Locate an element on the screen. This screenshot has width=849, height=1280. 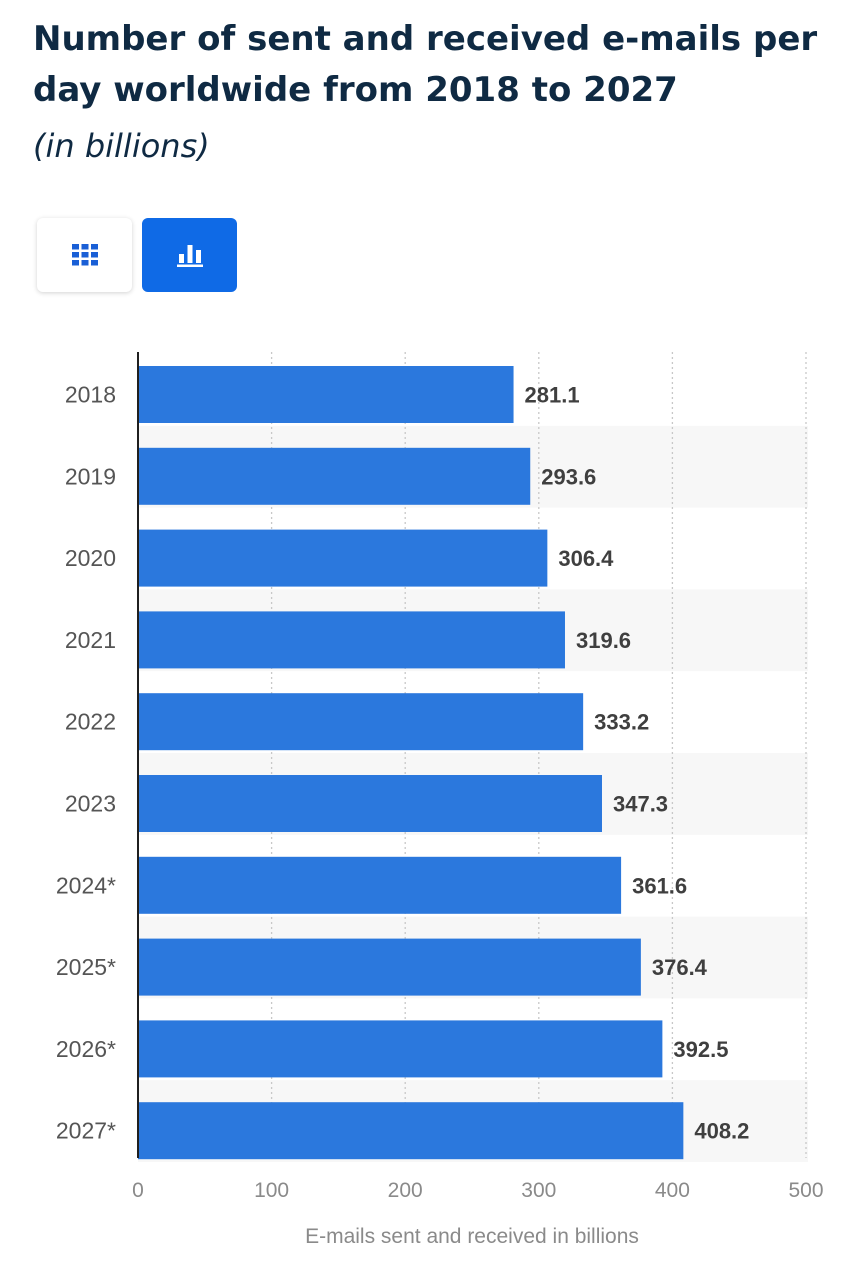
category-label: 2020 is located at coordinates (90, 558).